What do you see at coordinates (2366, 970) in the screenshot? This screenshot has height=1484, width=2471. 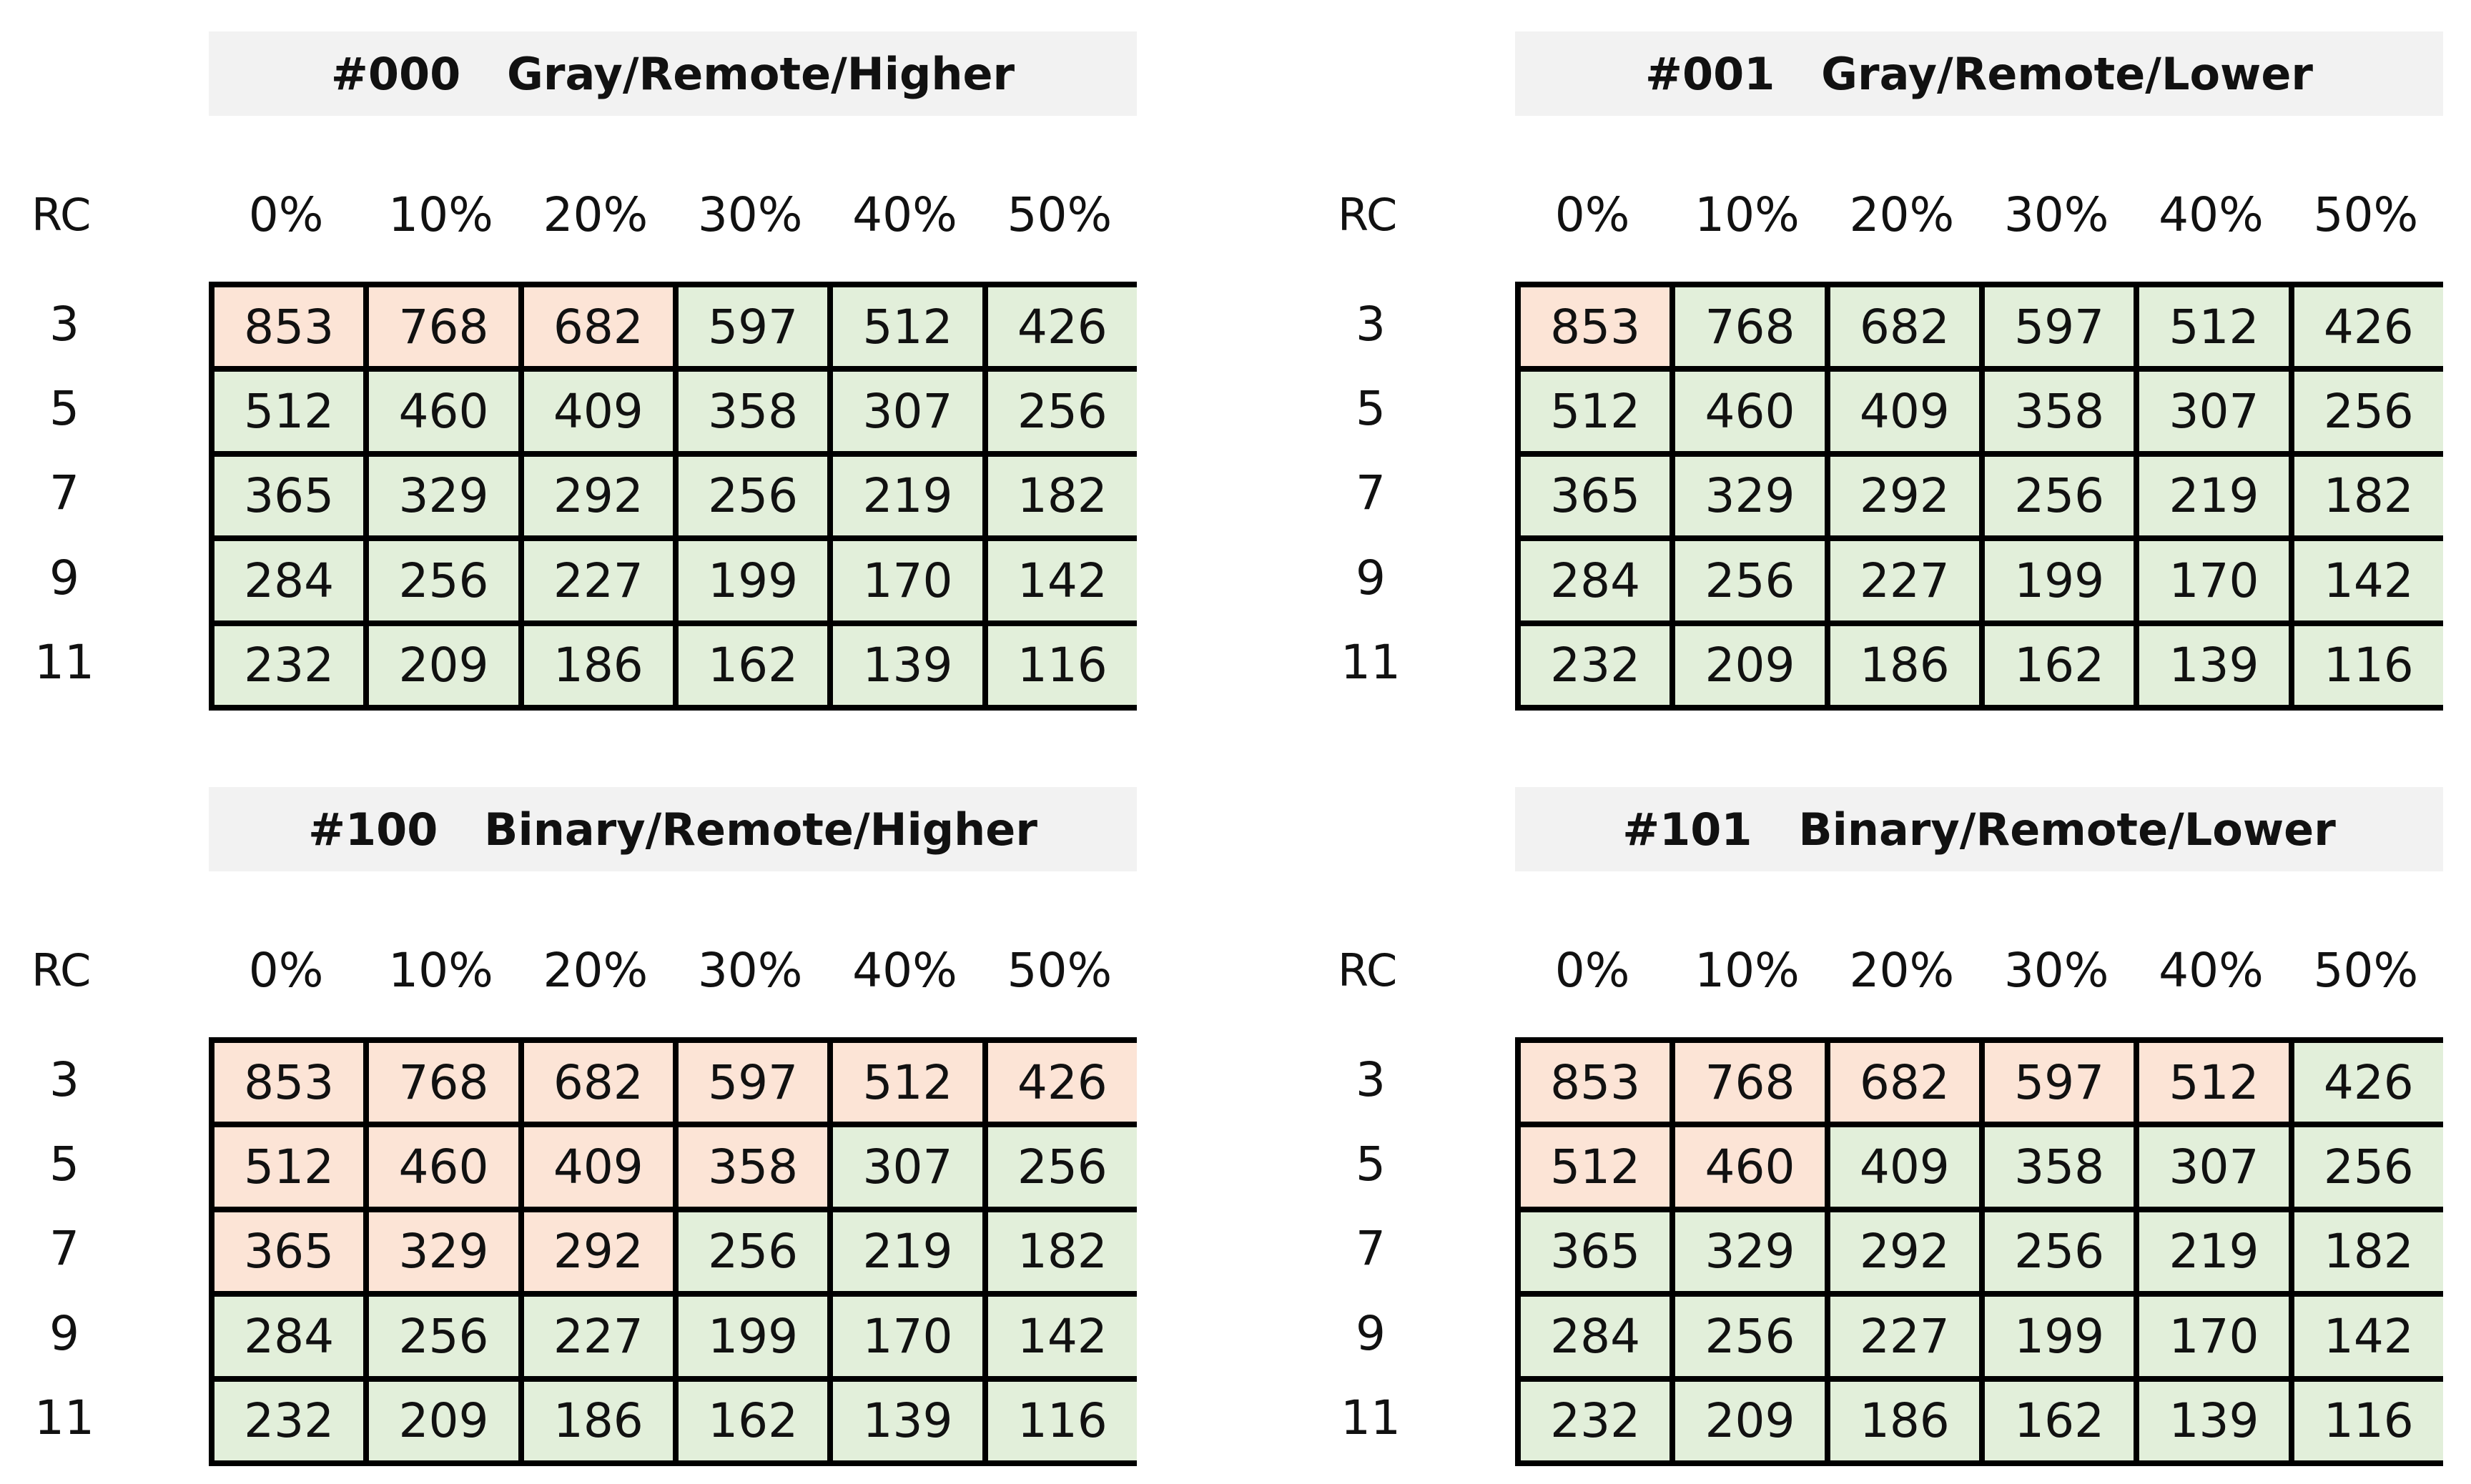 I see `column-header: 50%` at bounding box center [2366, 970].